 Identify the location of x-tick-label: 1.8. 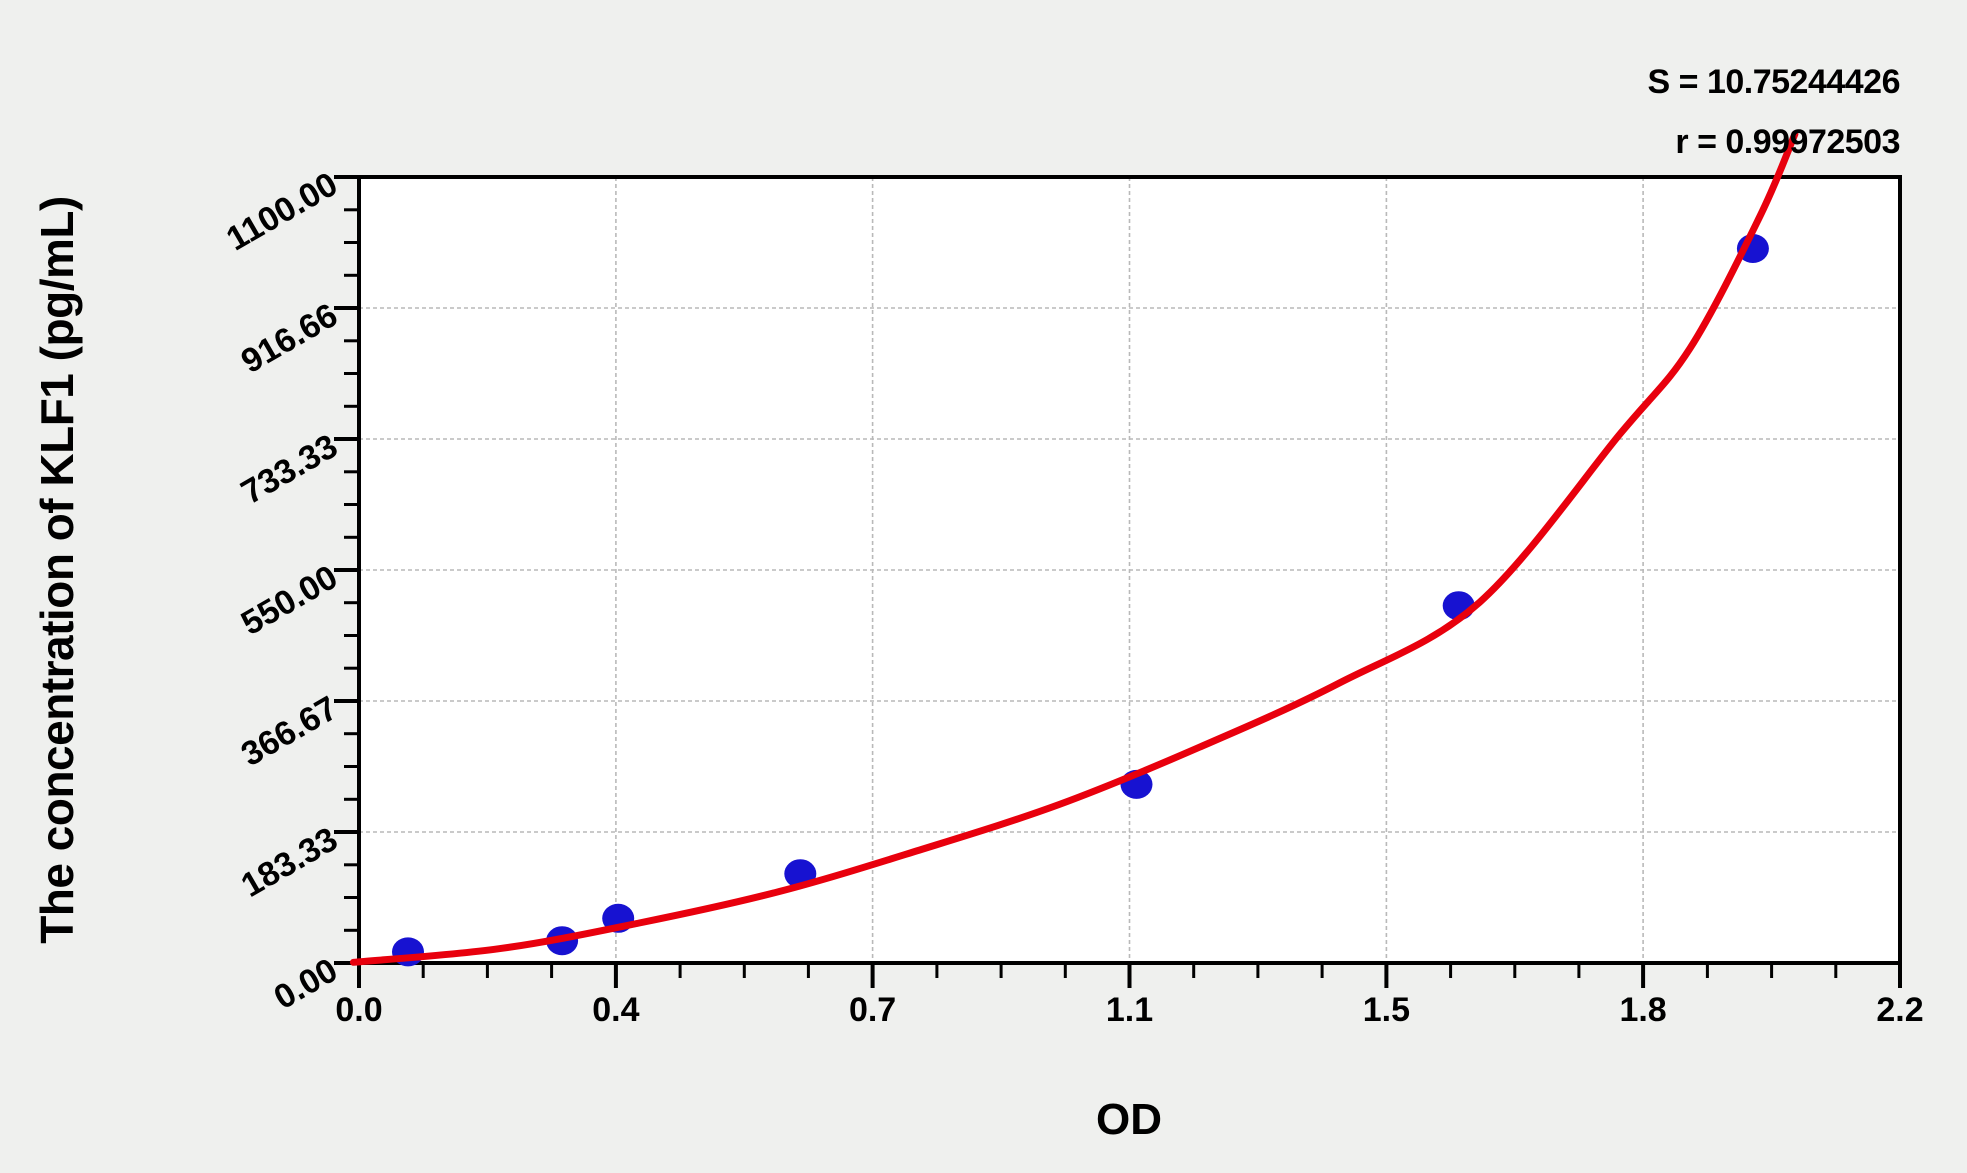
(1642, 1010).